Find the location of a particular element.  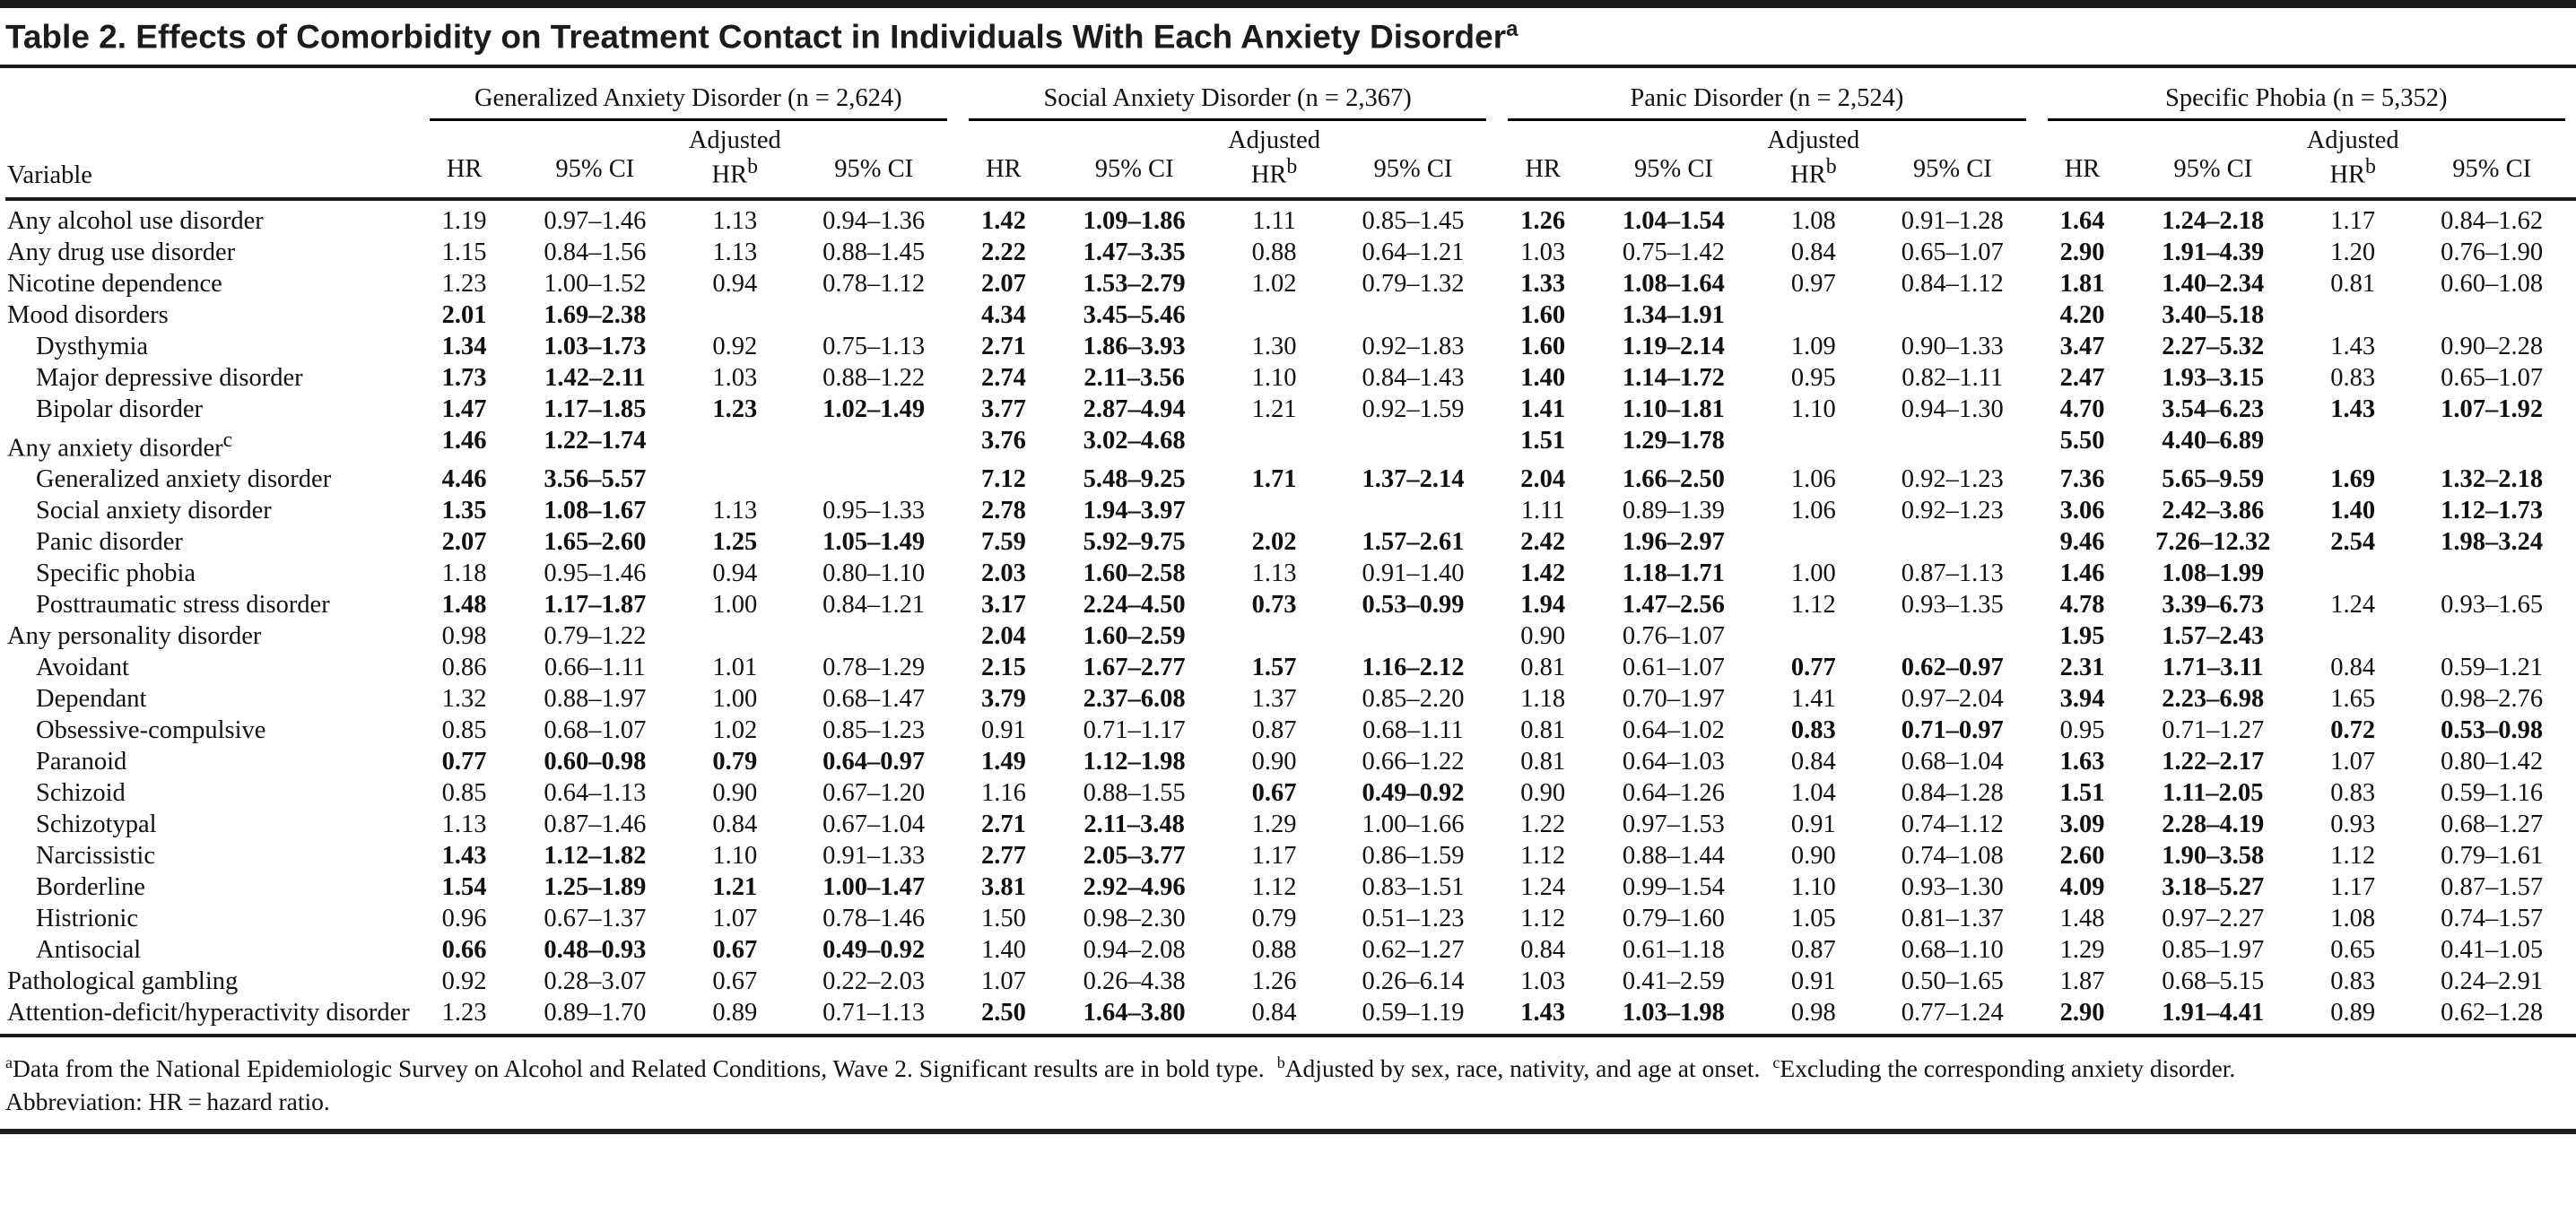

adjusted-ci-cell: 0.90–1.33 is located at coordinates (1952, 346).